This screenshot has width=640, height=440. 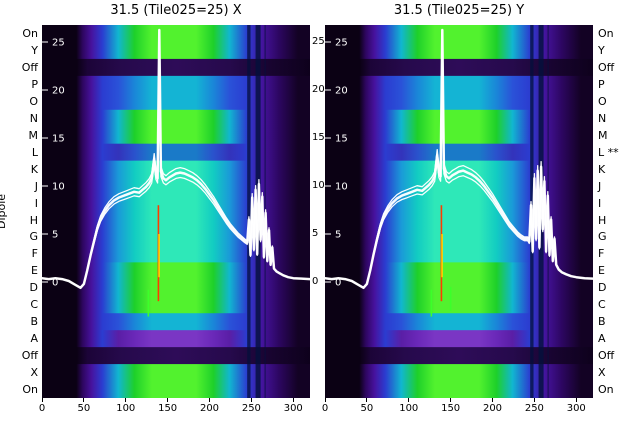 I want to click on row-label-right: J, so click(x=600, y=186).